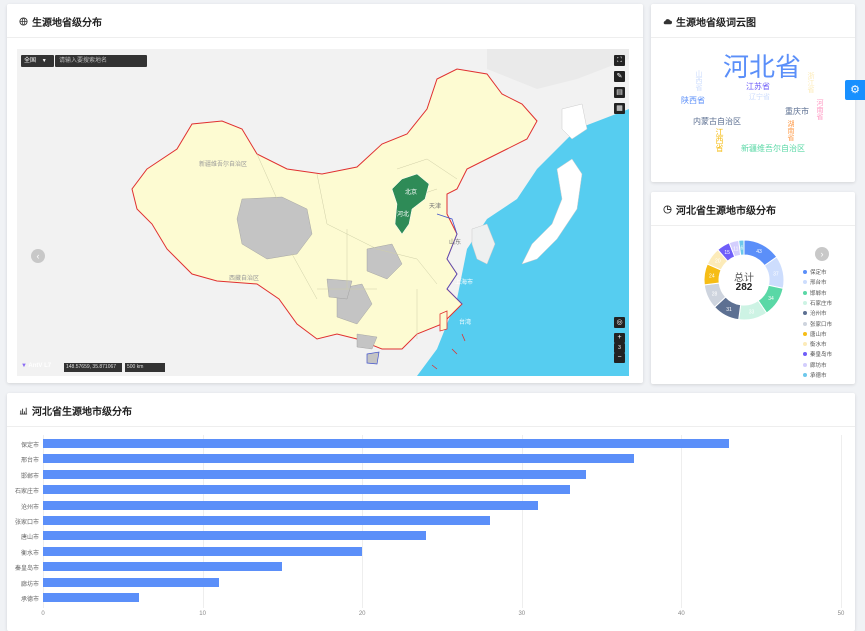 Image resolution: width=865 pixels, height=631 pixels. What do you see at coordinates (709, 21) in the screenshot?
I see `wordcloud-card-title: 生源地省级词云图` at bounding box center [709, 21].